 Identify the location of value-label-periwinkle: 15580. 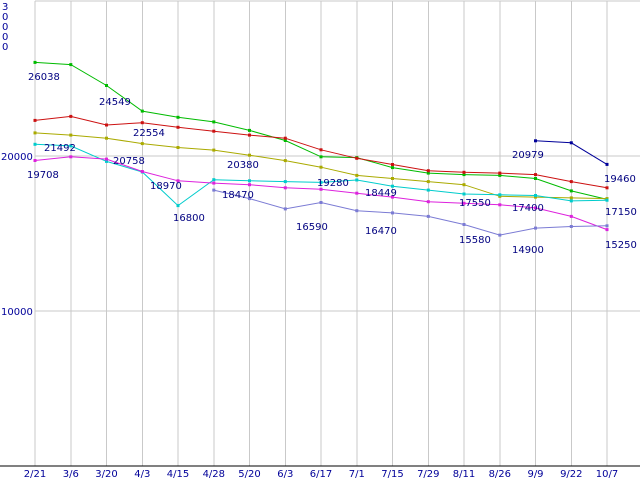
(475, 240).